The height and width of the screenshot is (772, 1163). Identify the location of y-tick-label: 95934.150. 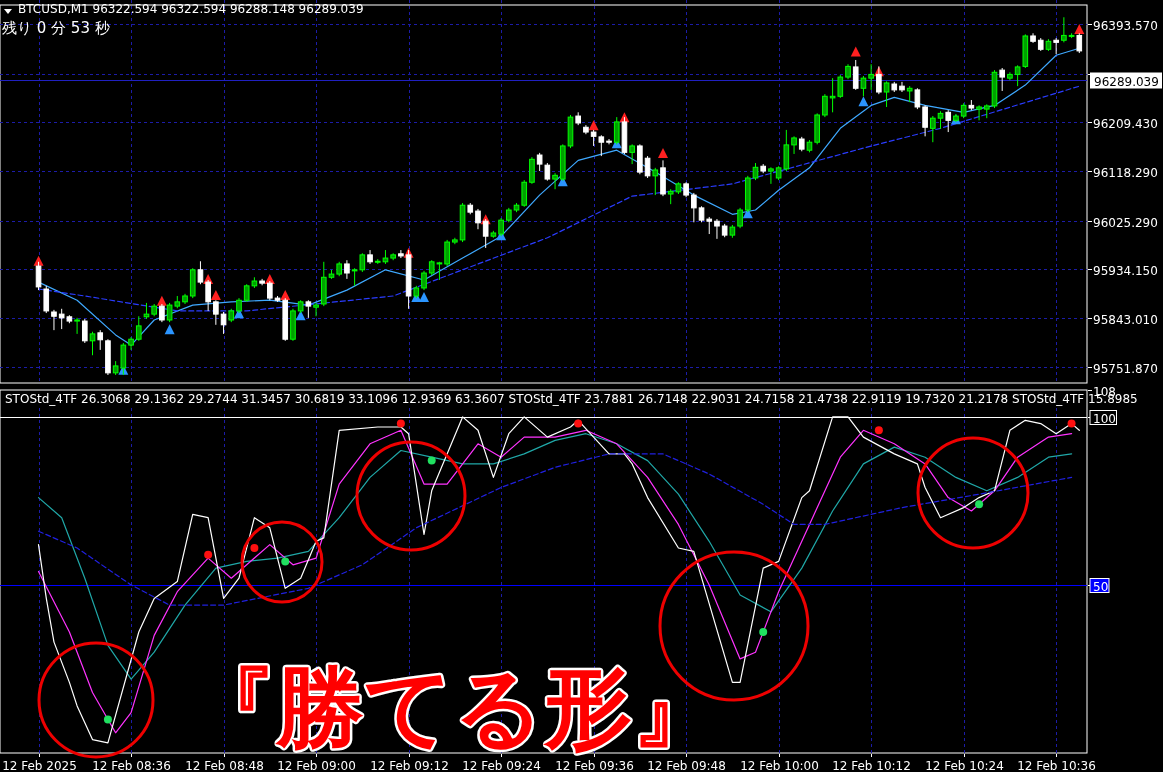
(1125, 270).